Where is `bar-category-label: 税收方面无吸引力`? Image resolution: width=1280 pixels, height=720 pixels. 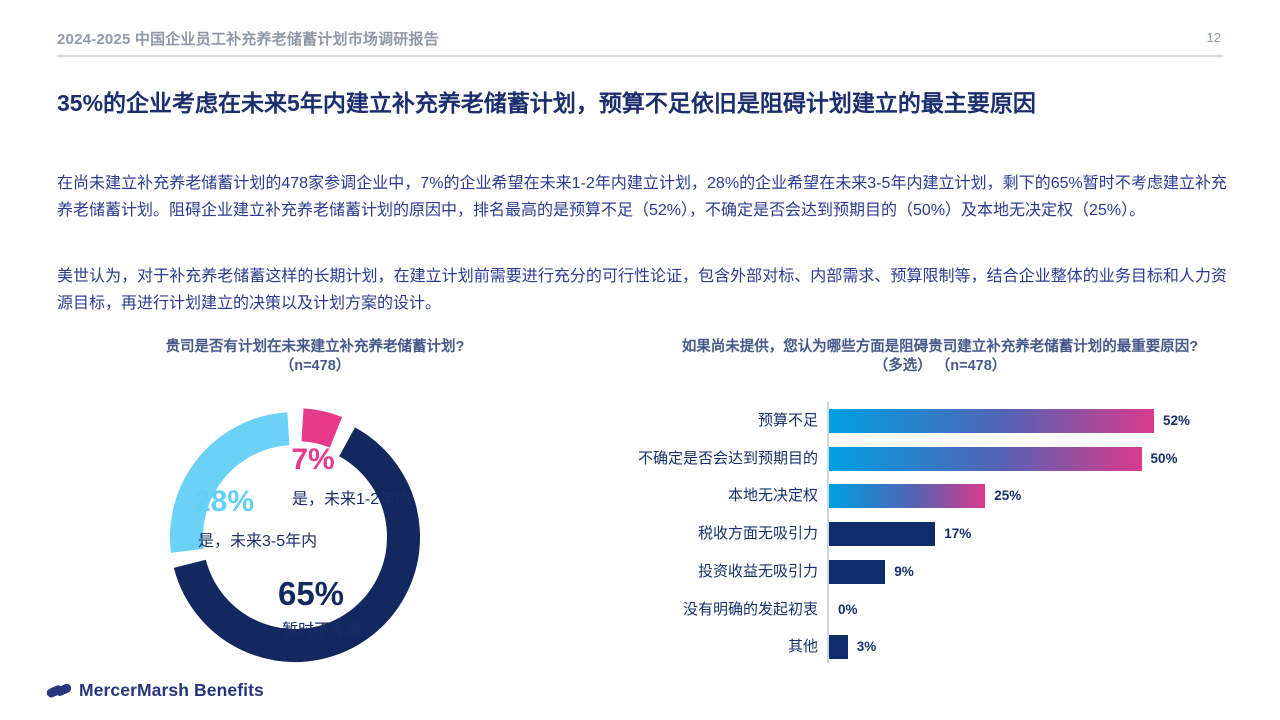 bar-category-label: 税收方面无吸引力 is located at coordinates (757, 534).